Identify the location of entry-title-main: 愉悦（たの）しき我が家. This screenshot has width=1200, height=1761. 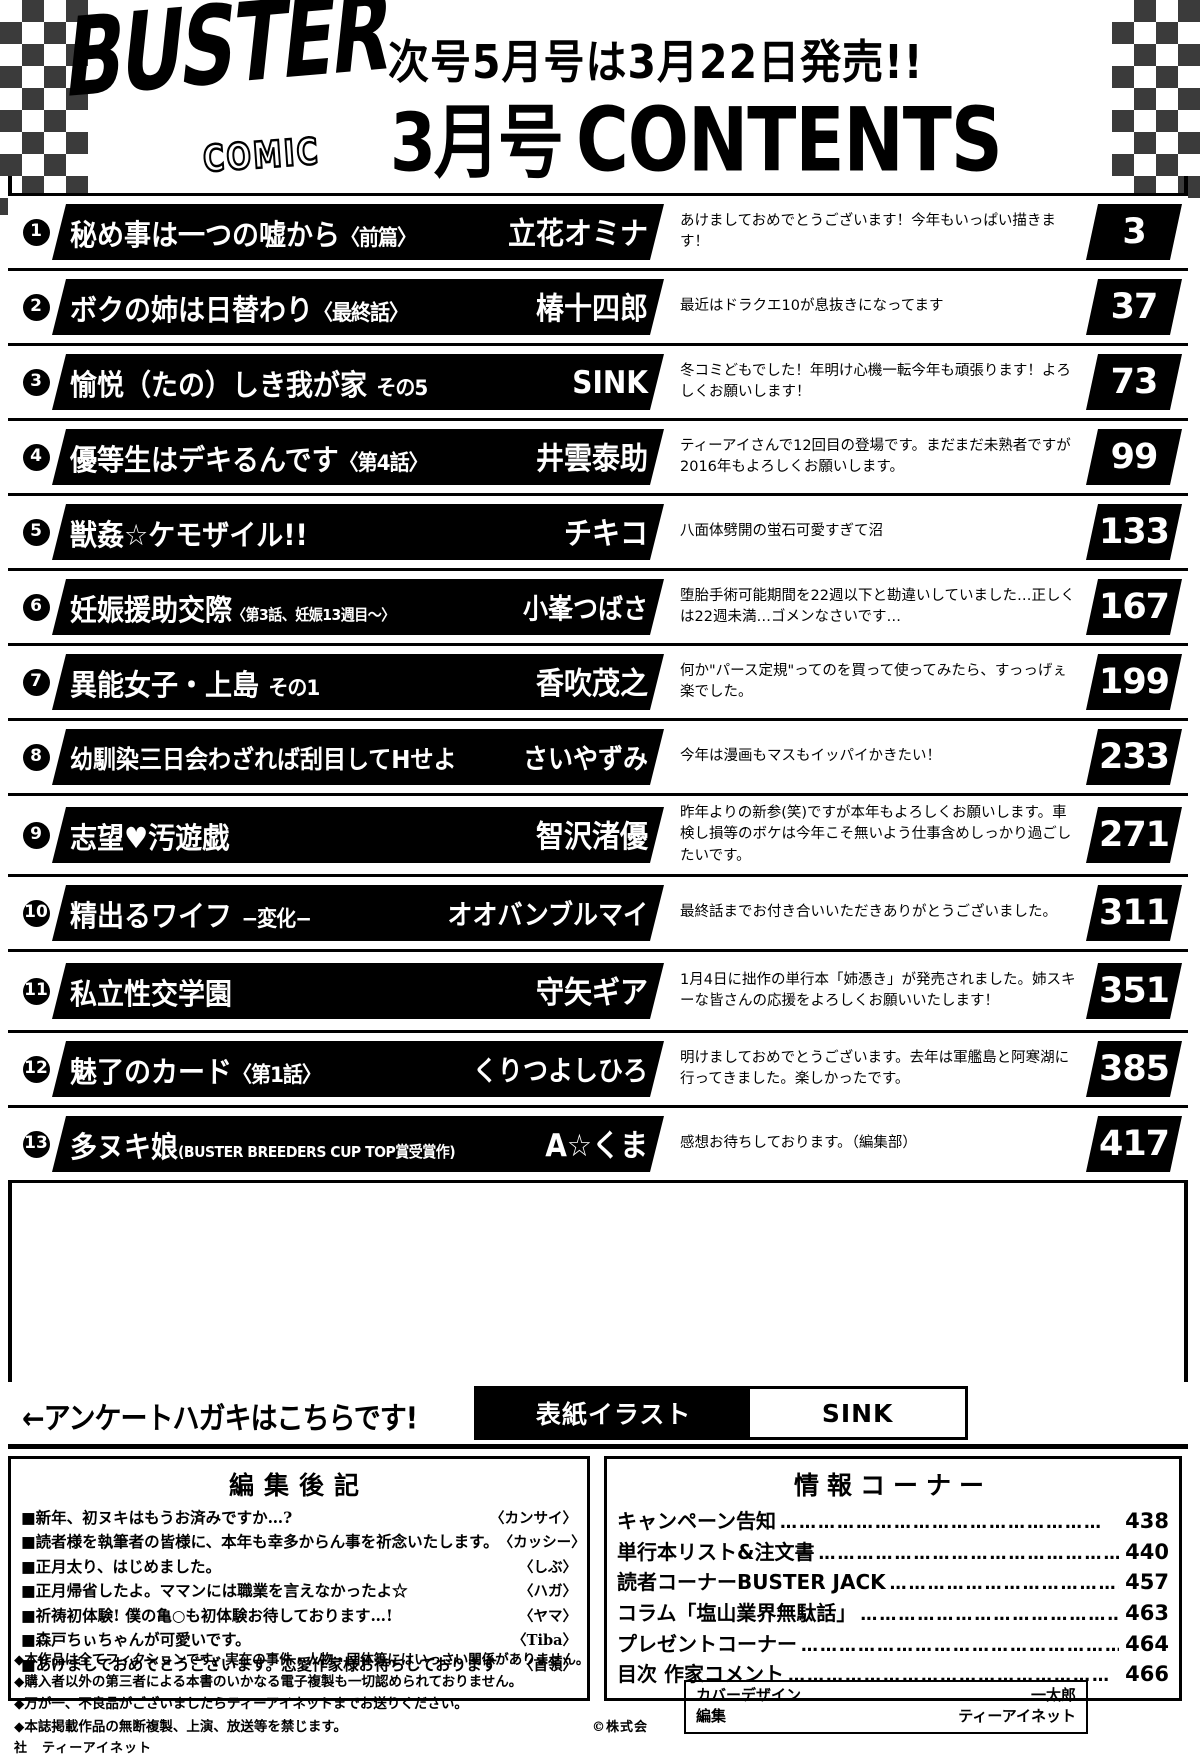
(218, 385).